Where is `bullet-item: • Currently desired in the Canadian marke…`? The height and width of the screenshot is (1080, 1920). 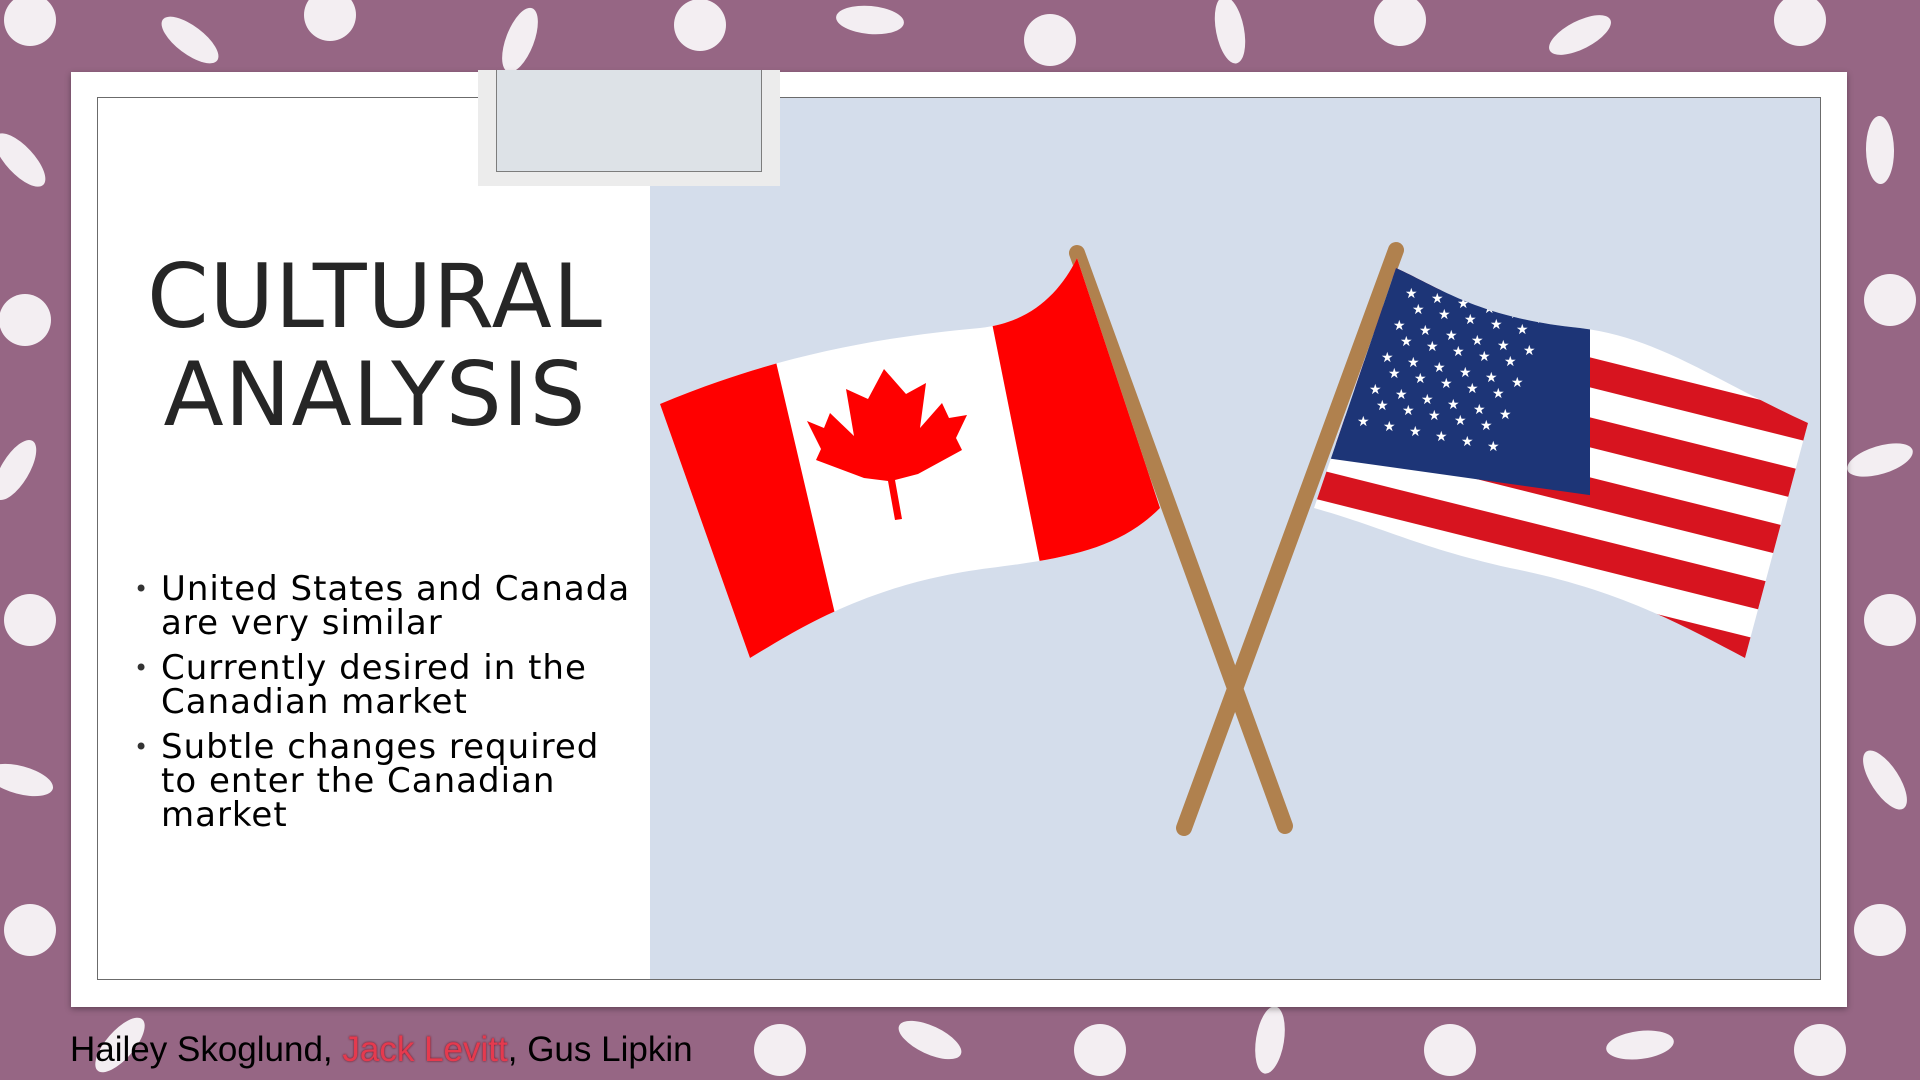
bullet-item: • Currently desired in the Canadian marke… is located at coordinates (382, 685).